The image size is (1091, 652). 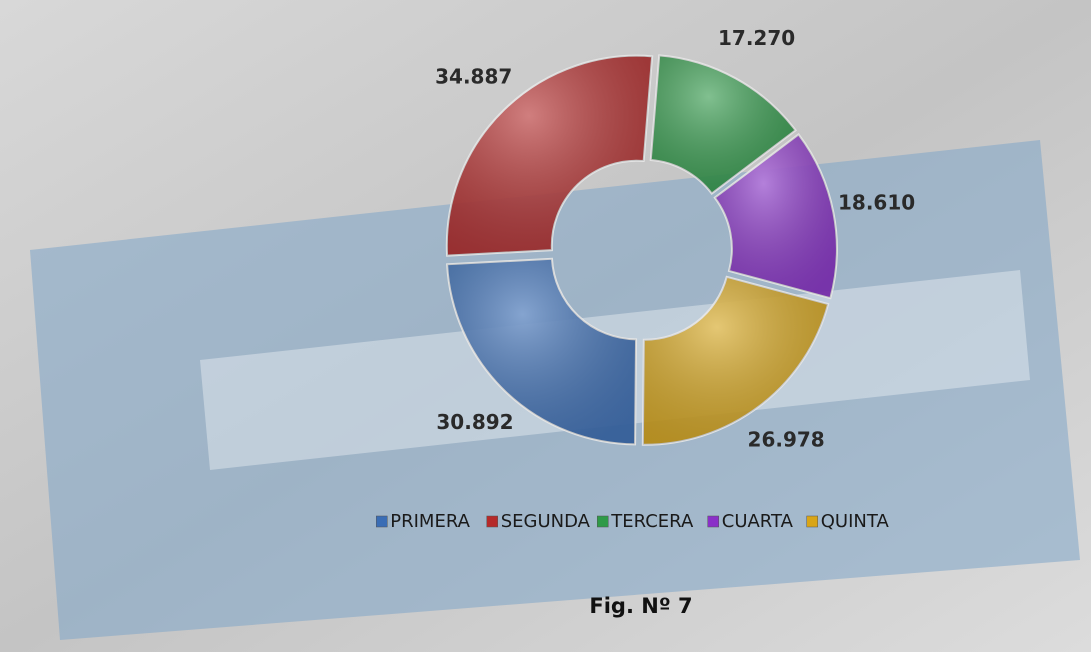 What do you see at coordinates (756, 38) in the screenshot?
I see `data-label: 17.270` at bounding box center [756, 38].